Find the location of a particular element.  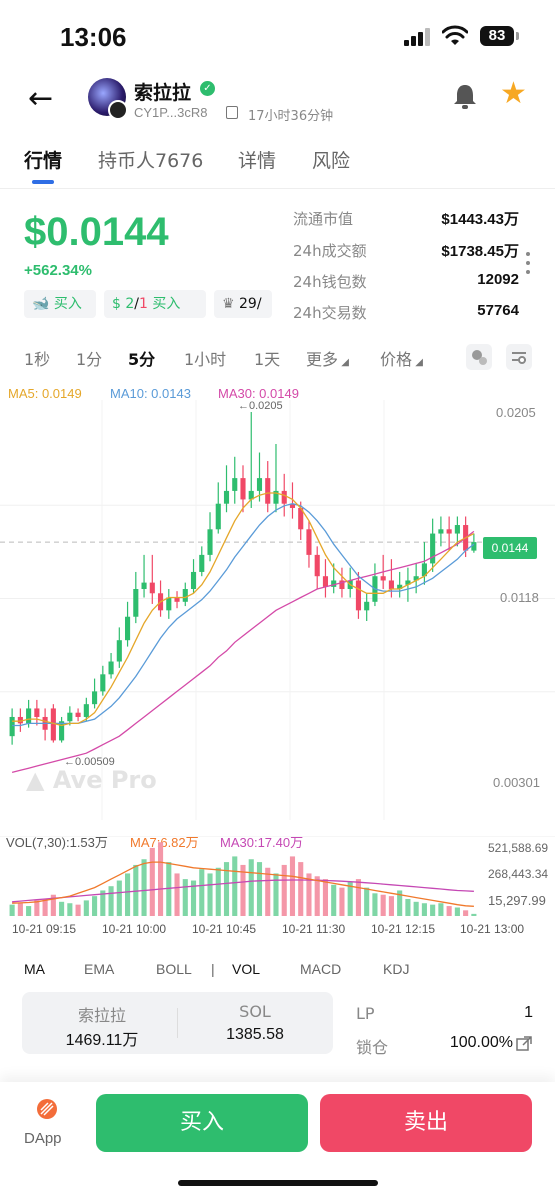

ma10-legend: MA10: 0.0143 is located at coordinates (150, 393).